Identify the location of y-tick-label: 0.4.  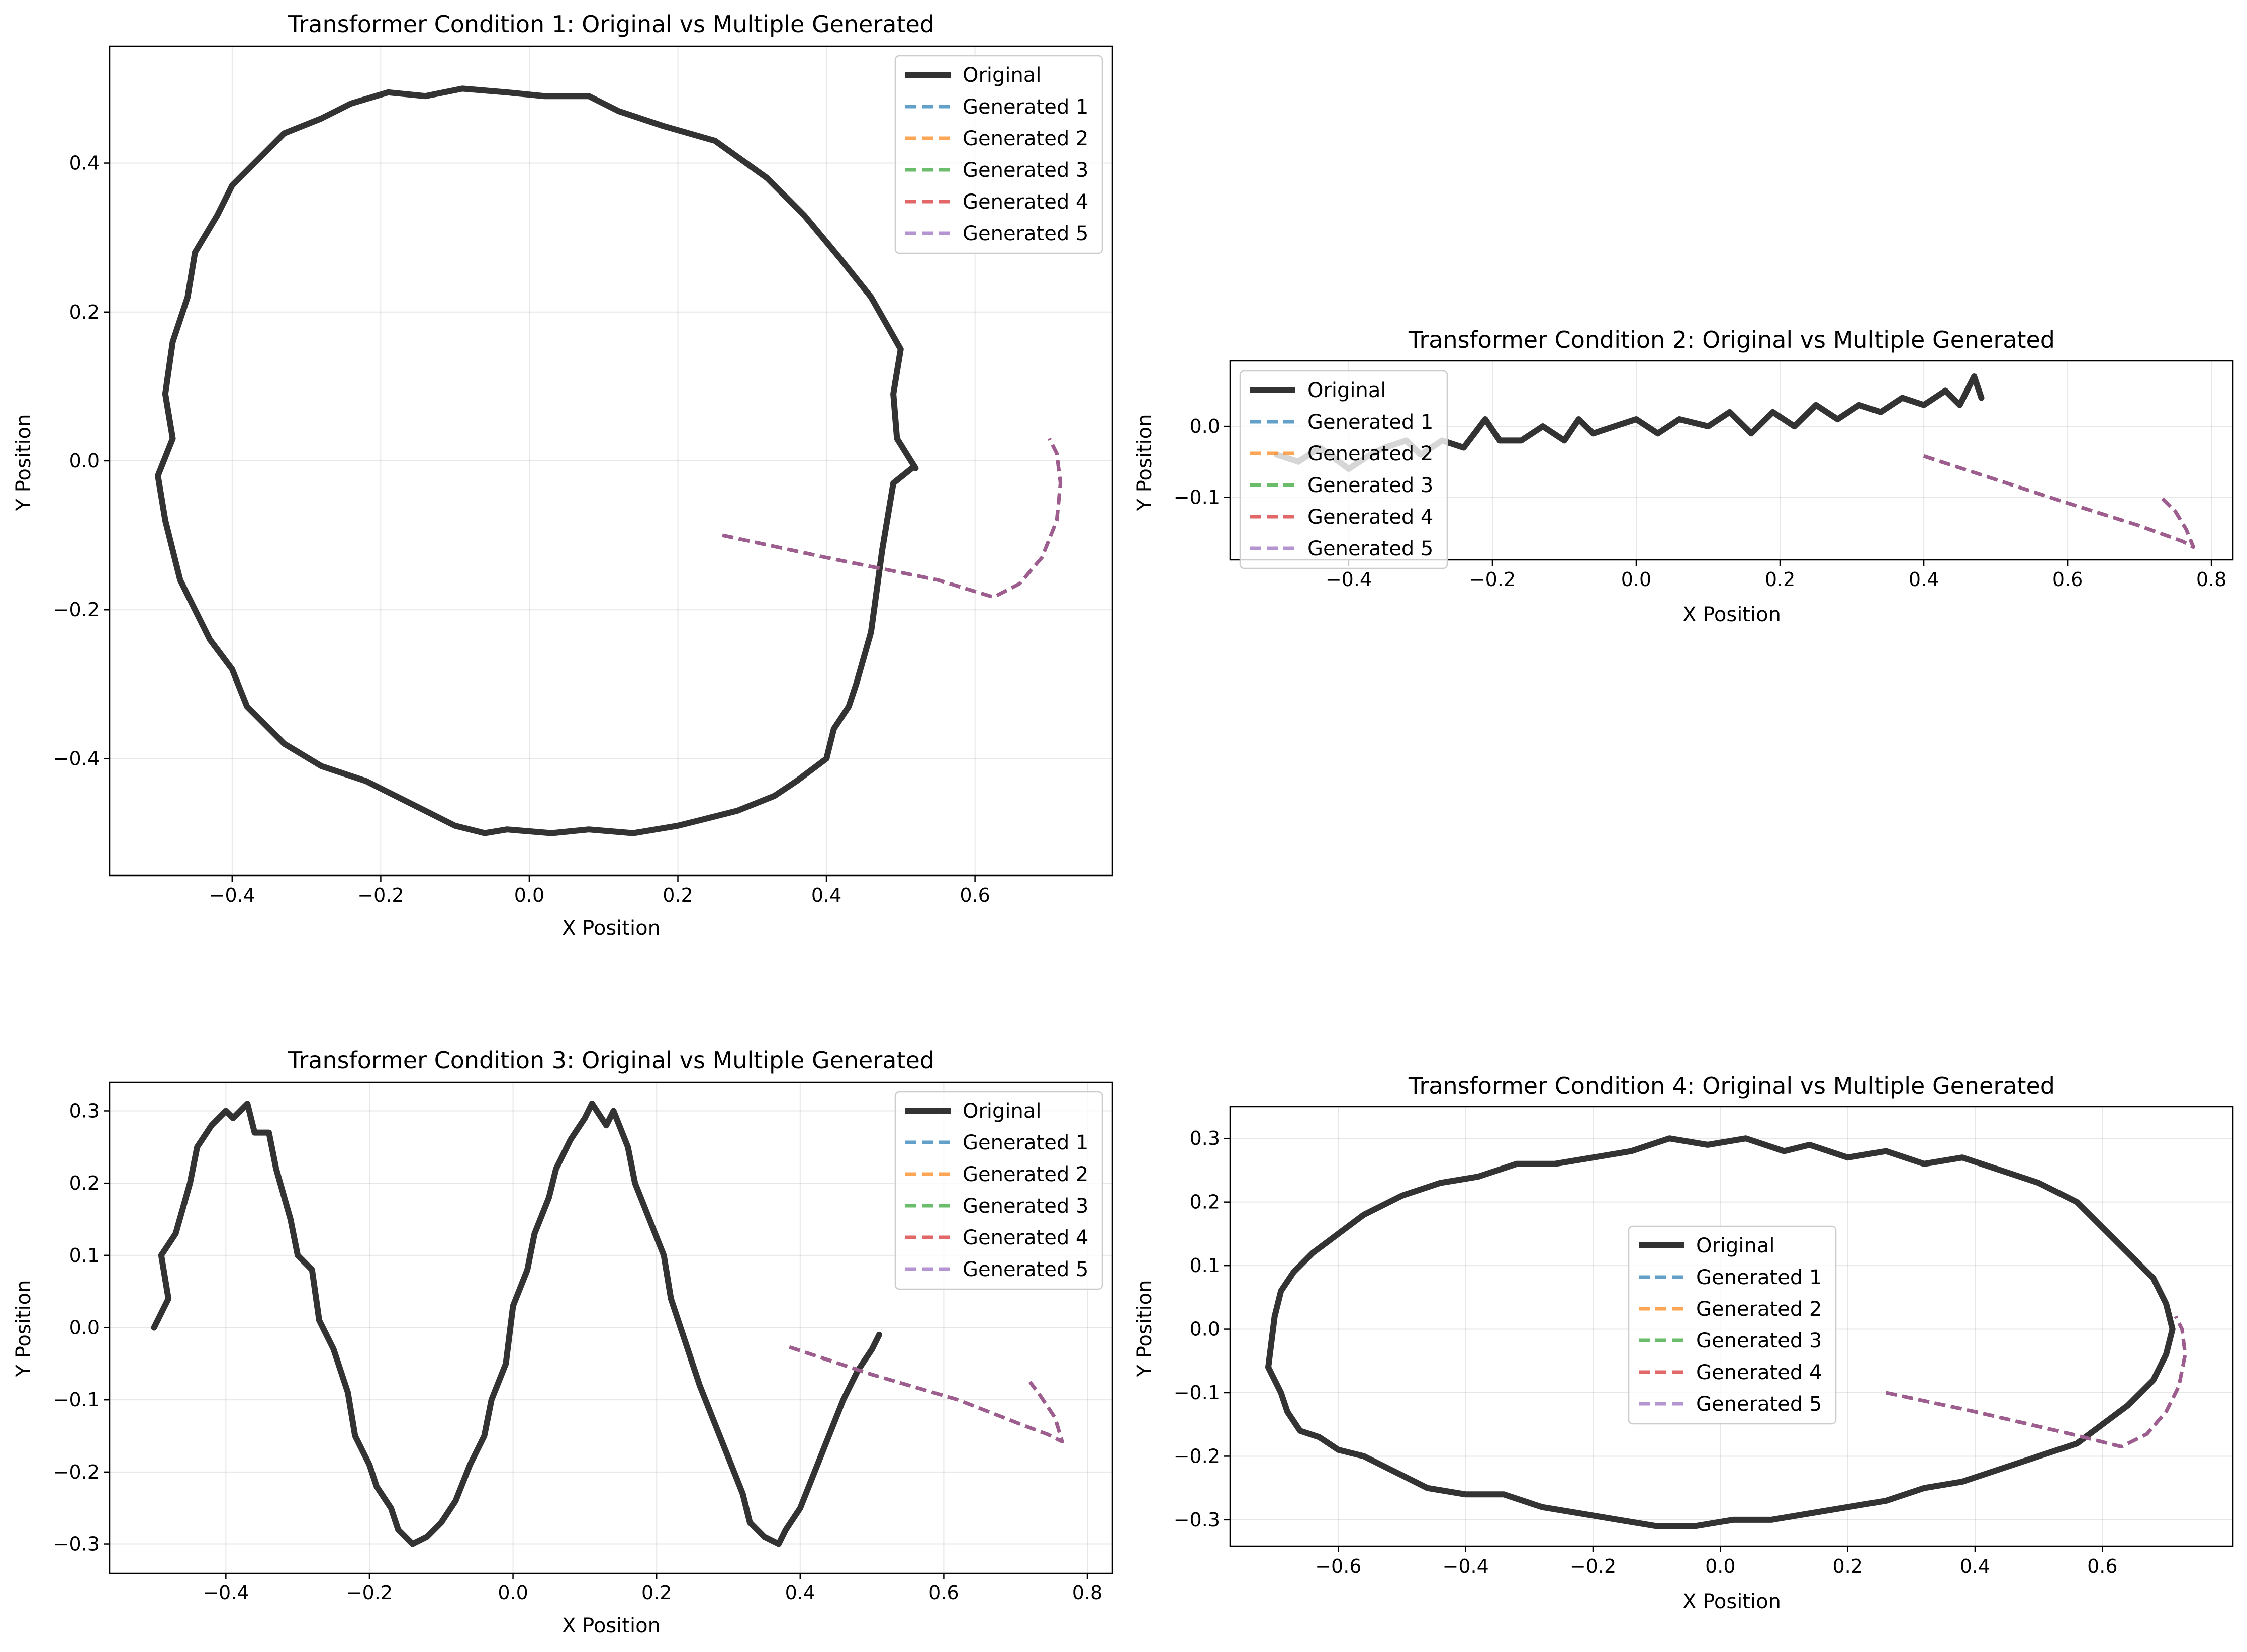
(84, 163).